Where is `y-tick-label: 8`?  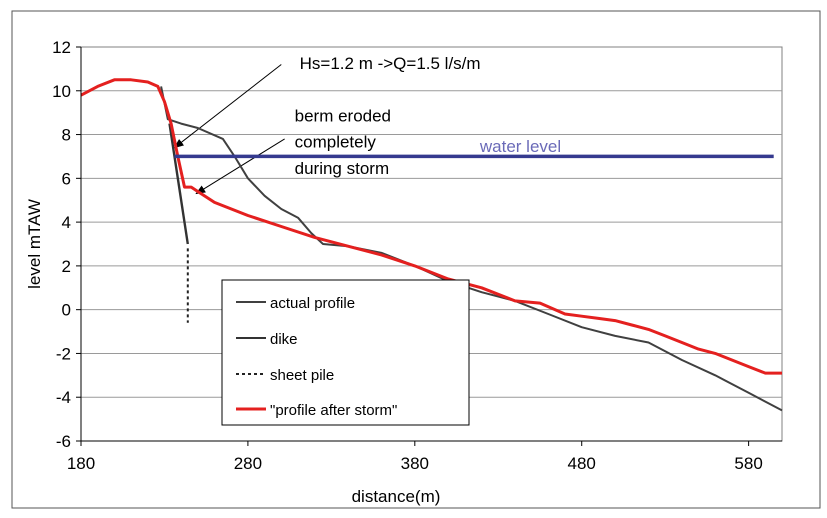
y-tick-label: 8 is located at coordinates (66, 135).